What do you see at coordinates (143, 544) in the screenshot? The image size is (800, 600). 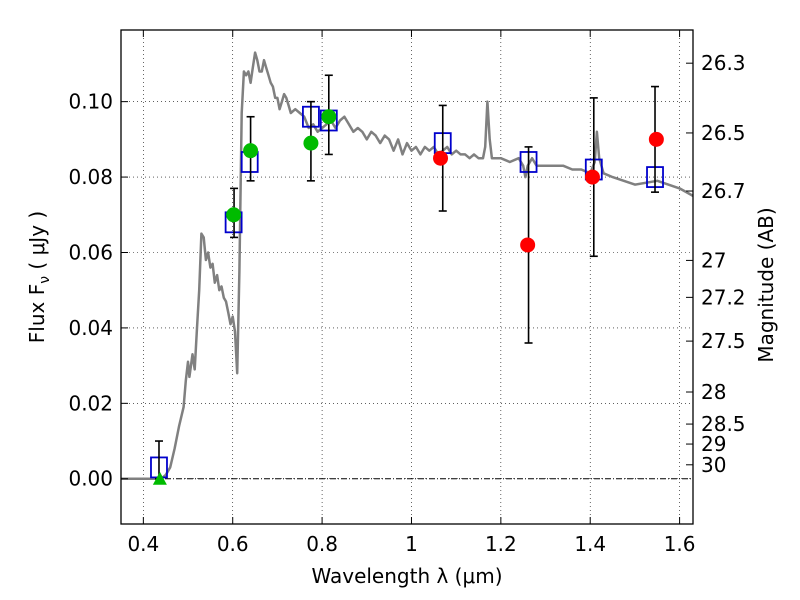 I see `x-tick-label: 0.4` at bounding box center [143, 544].